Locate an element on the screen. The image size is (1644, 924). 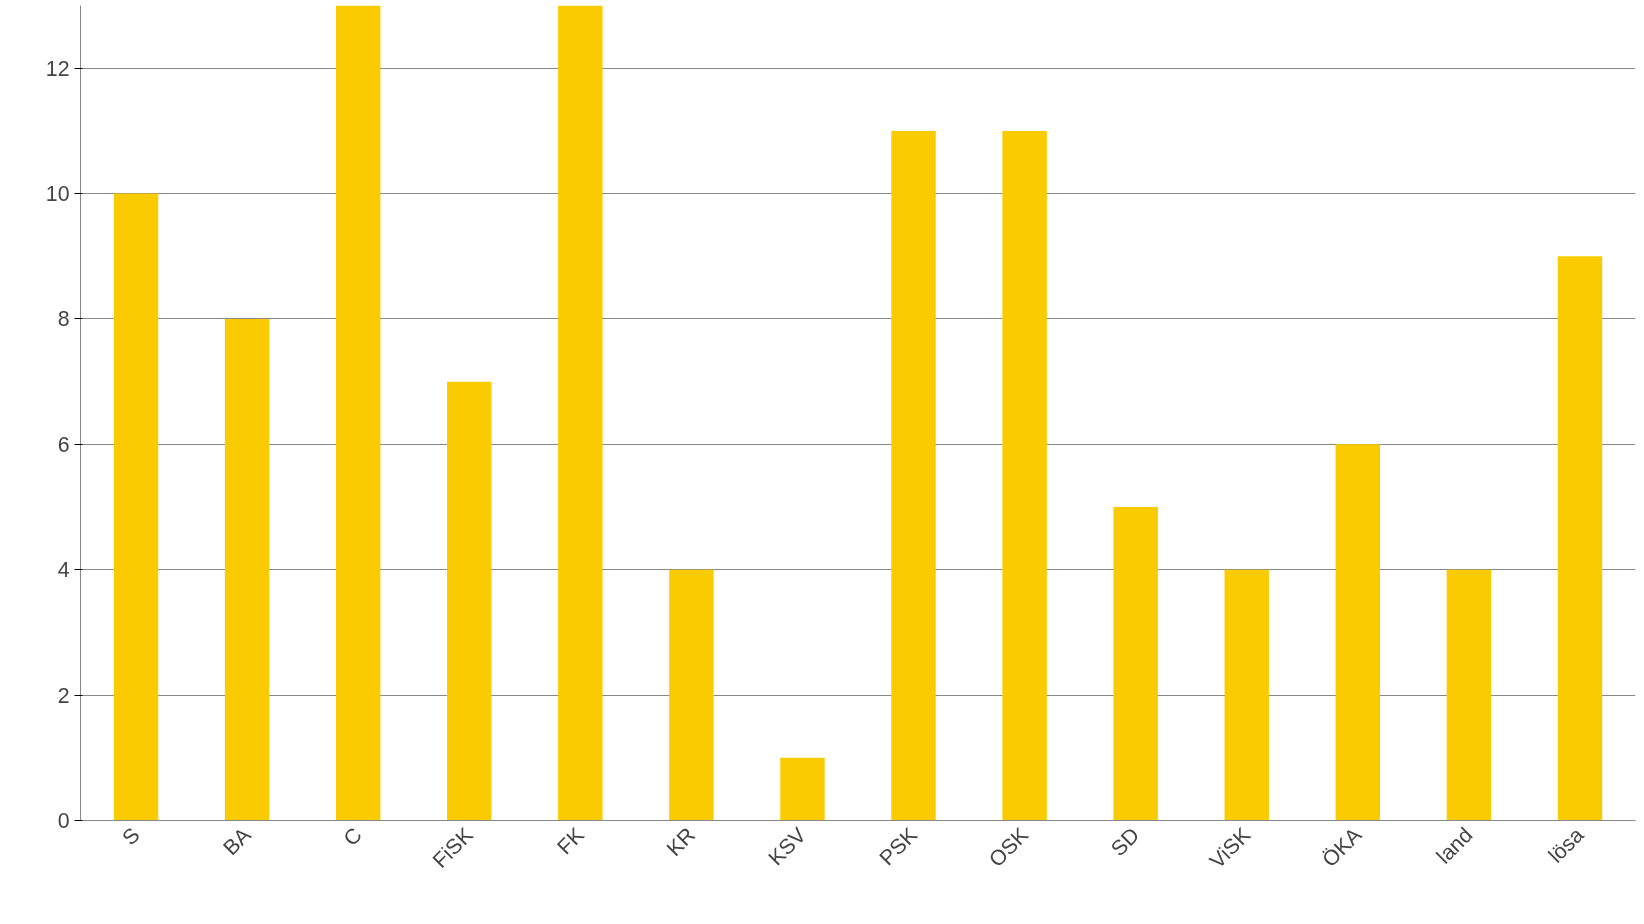
y-tick-label: 10 is located at coordinates (57, 194).